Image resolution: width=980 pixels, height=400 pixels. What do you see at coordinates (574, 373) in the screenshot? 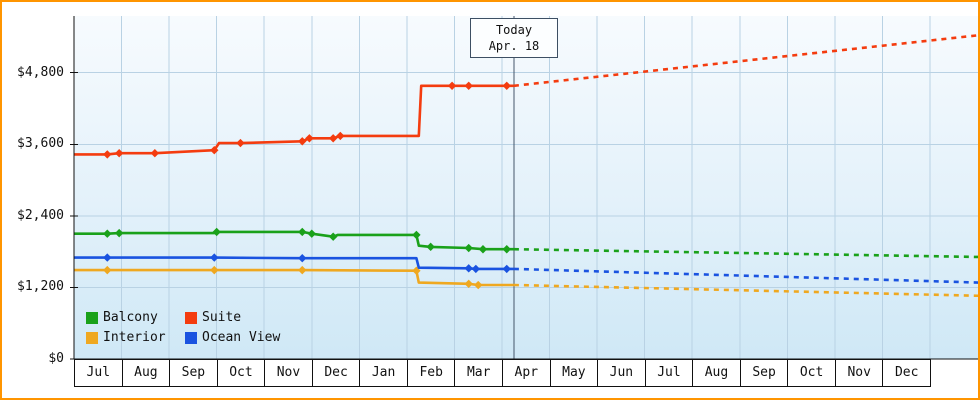
I see `x-month-cell: May` at bounding box center [574, 373].